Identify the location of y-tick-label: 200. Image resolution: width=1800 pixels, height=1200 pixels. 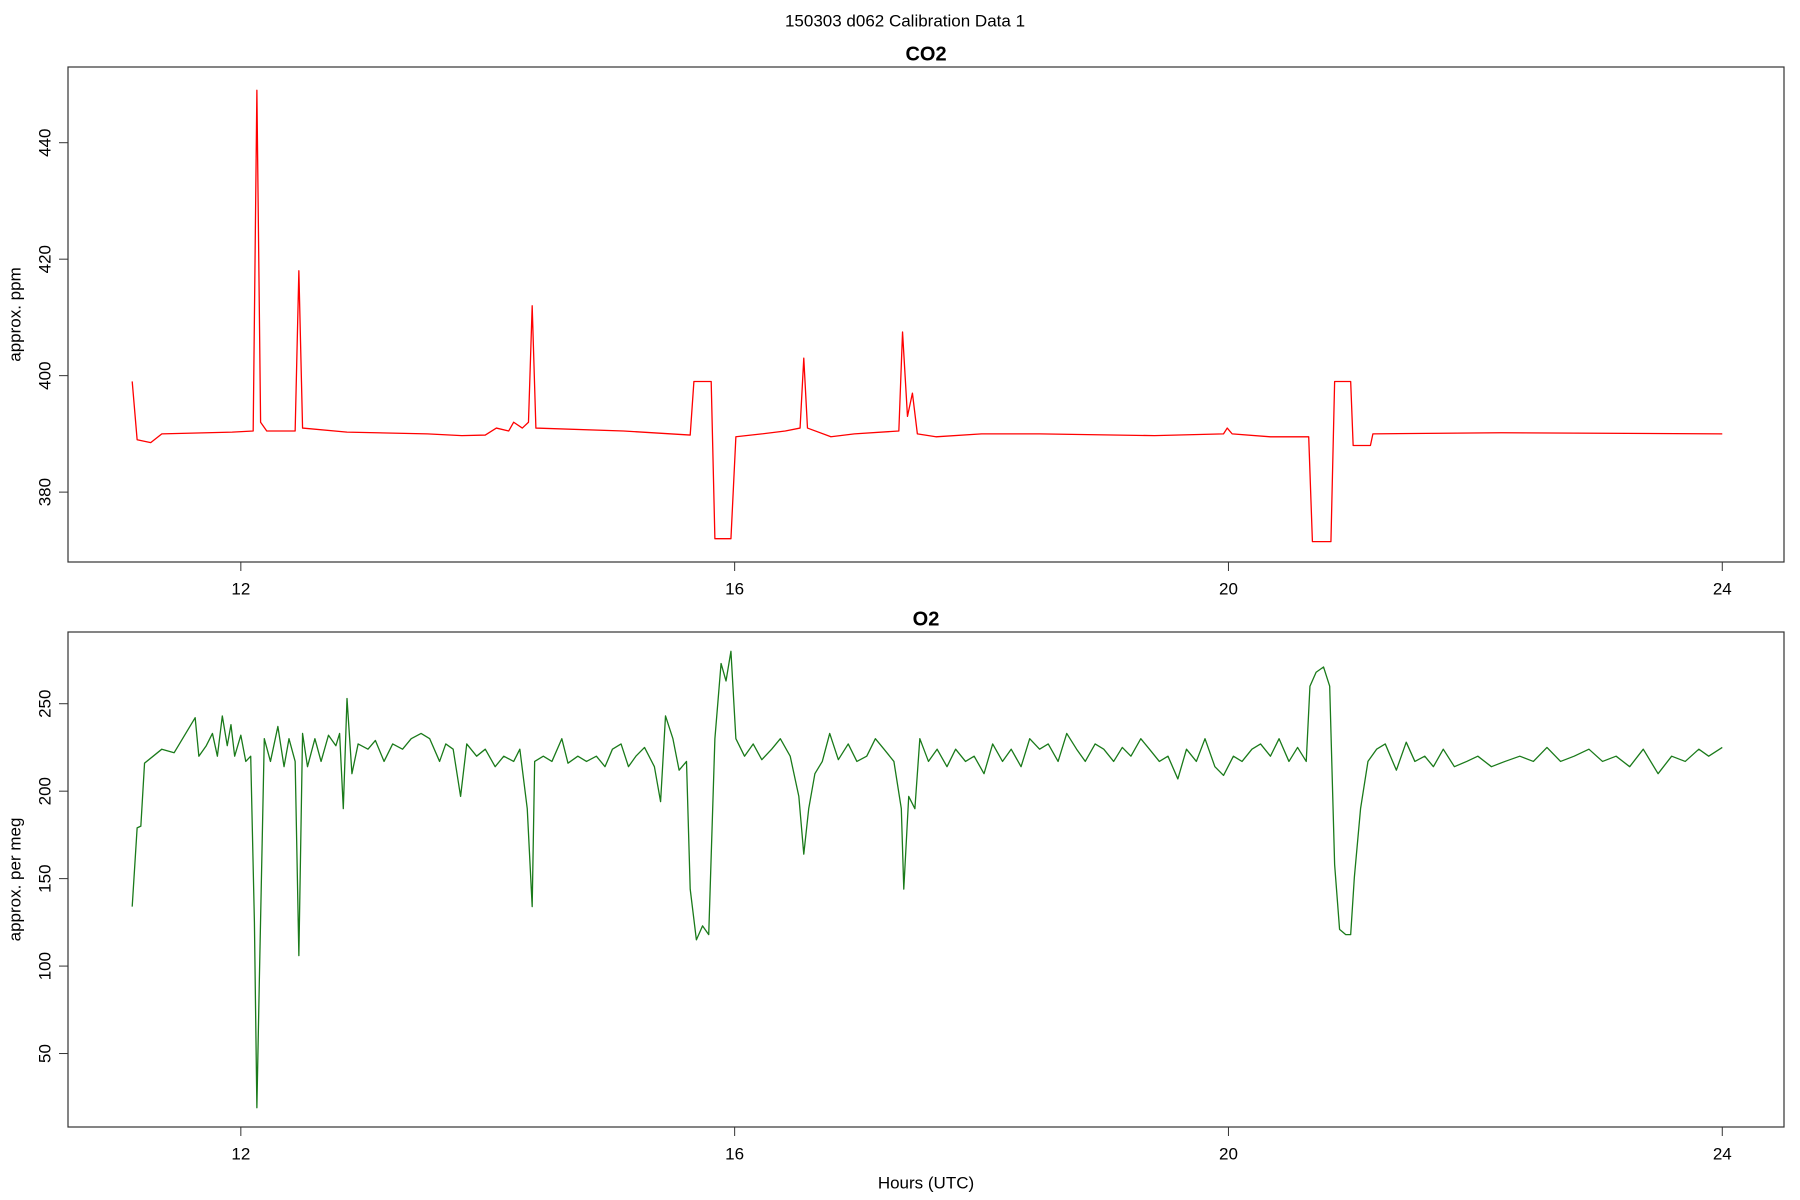
(44, 791).